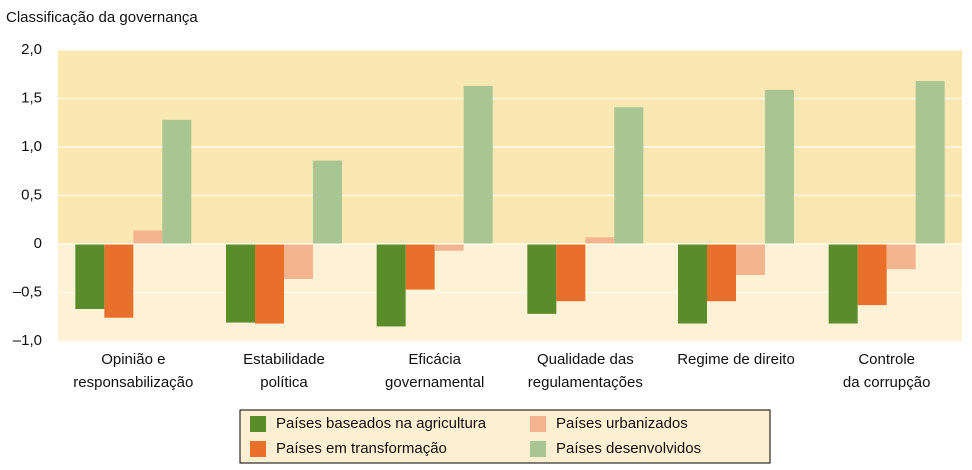 Image resolution: width=972 pixels, height=470 pixels. Describe the element at coordinates (31, 97) in the screenshot. I see `y-tick-label: 1,5` at that location.